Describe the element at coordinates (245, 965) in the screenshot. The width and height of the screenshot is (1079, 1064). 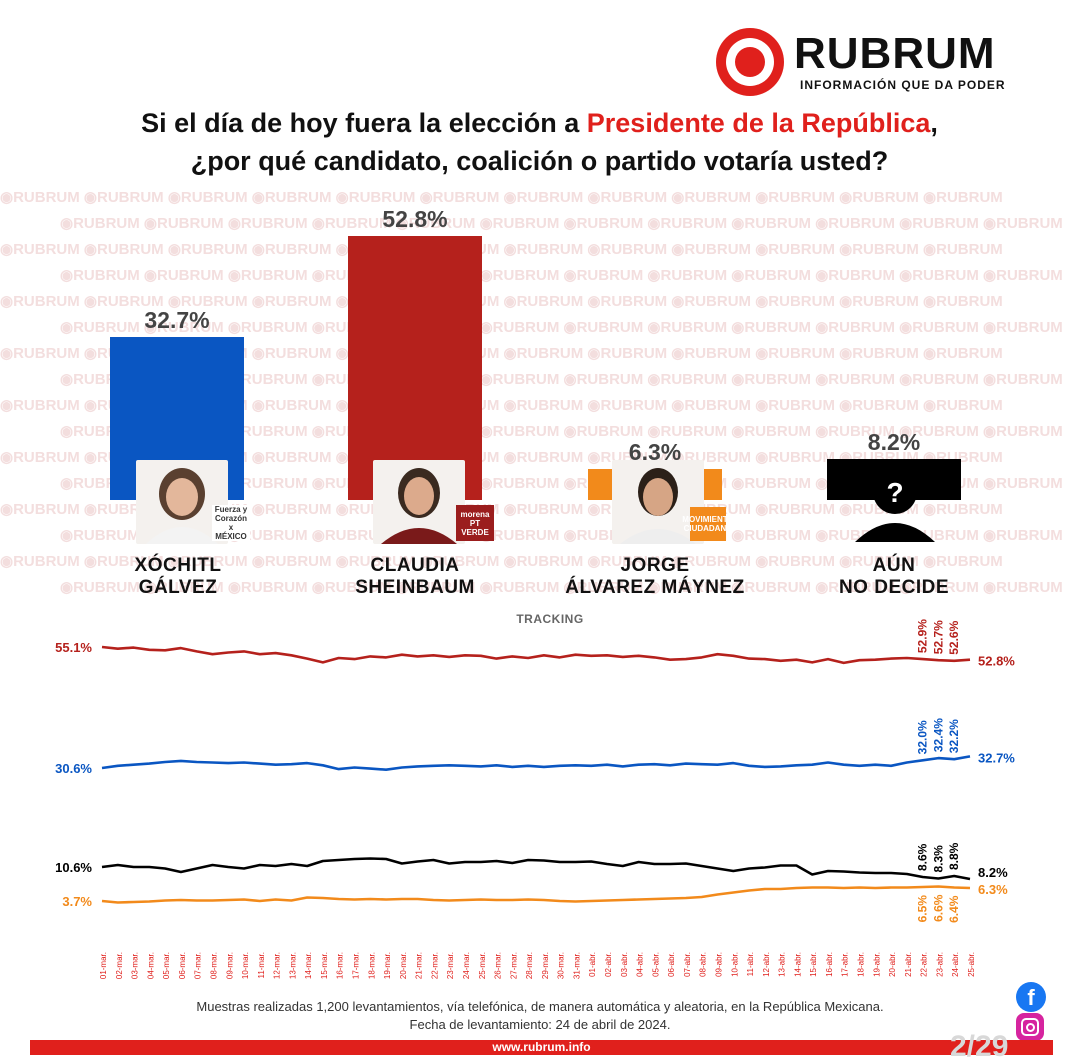
I see `x-tick-label: 10-mar.` at that location.